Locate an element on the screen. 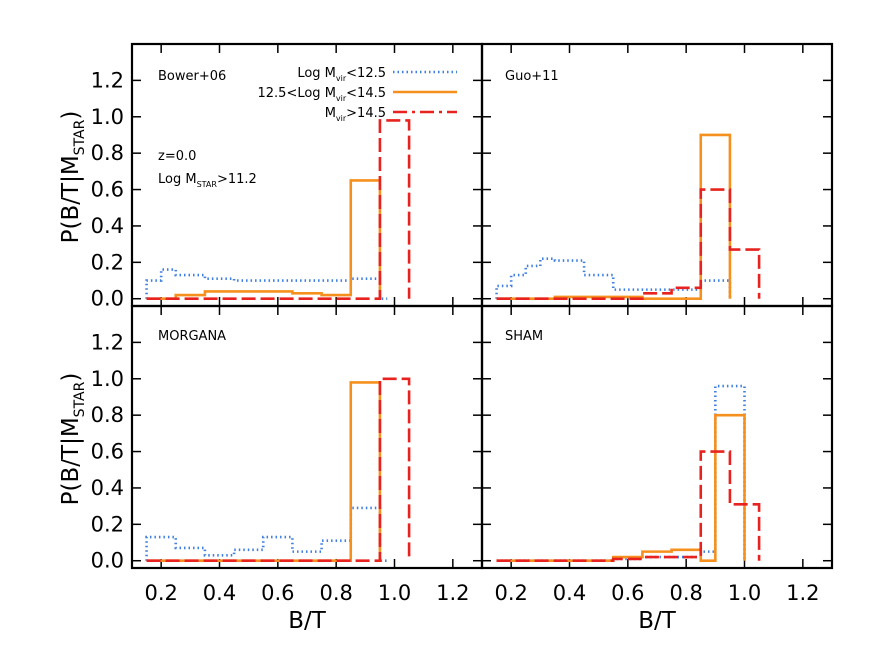  panel-label-sham: SHAM is located at coordinates (524, 336).